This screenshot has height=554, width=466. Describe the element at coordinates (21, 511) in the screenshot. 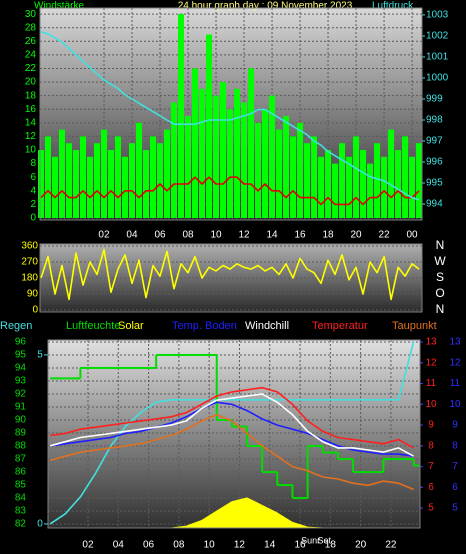

I see `y-tick-label: 83` at that location.